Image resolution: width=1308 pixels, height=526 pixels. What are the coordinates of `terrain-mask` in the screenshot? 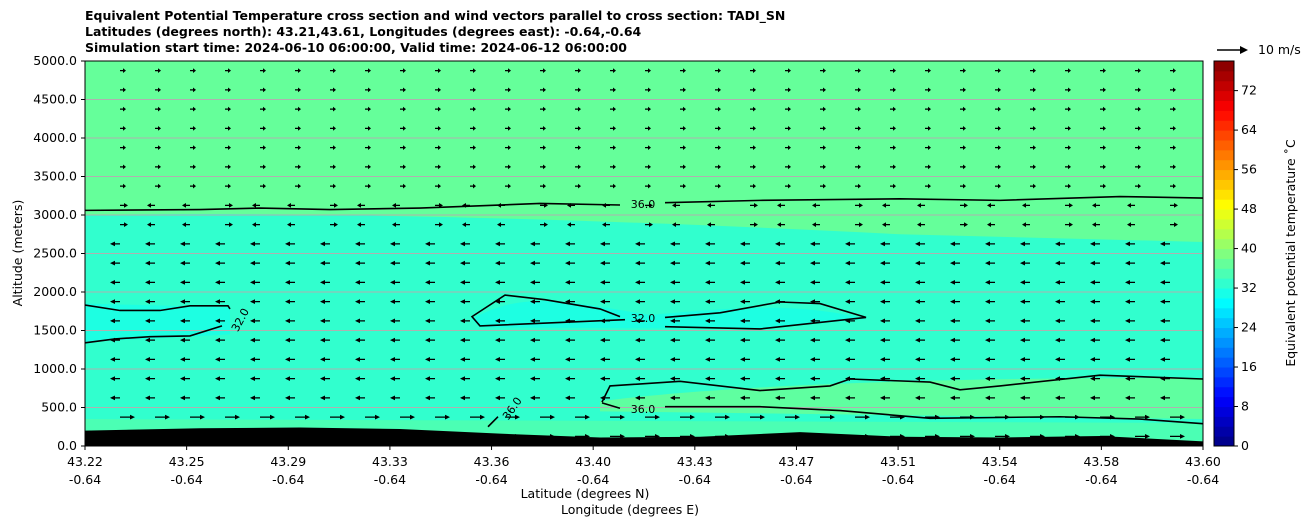 It's located at (644, 436).